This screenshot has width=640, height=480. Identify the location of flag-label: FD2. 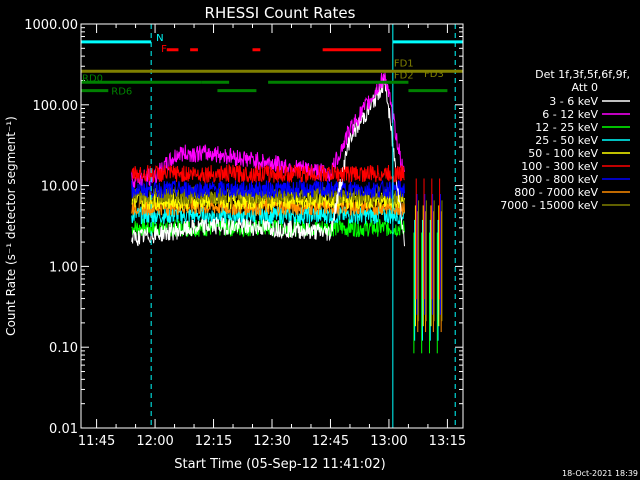
(404, 75).